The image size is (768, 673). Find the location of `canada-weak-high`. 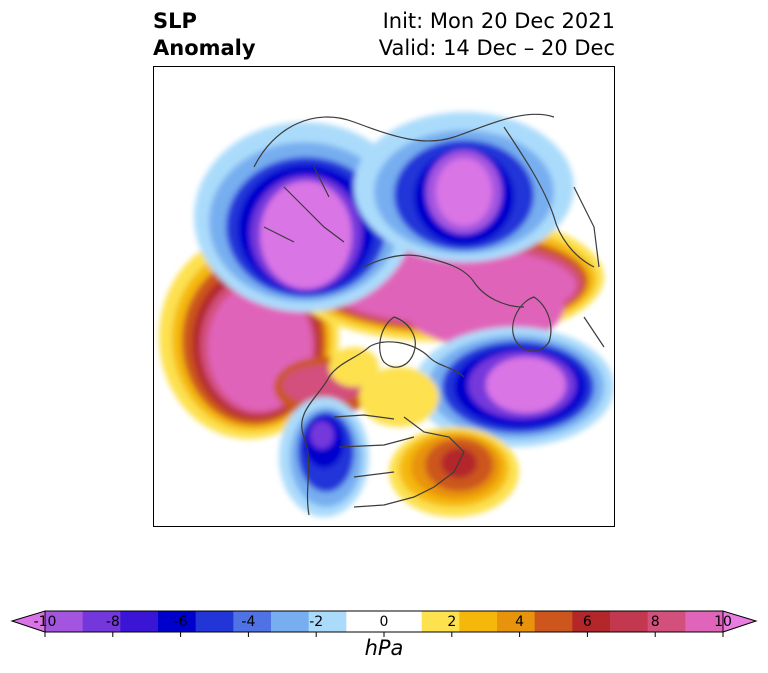

canada-weak-high is located at coordinates (354, 367).